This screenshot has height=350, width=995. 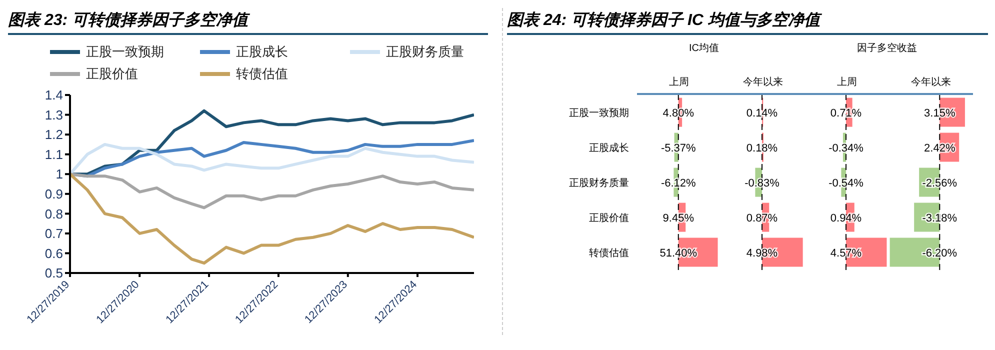 What do you see at coordinates (940, 113) in the screenshot?
I see `data-label: 3.15%` at bounding box center [940, 113].